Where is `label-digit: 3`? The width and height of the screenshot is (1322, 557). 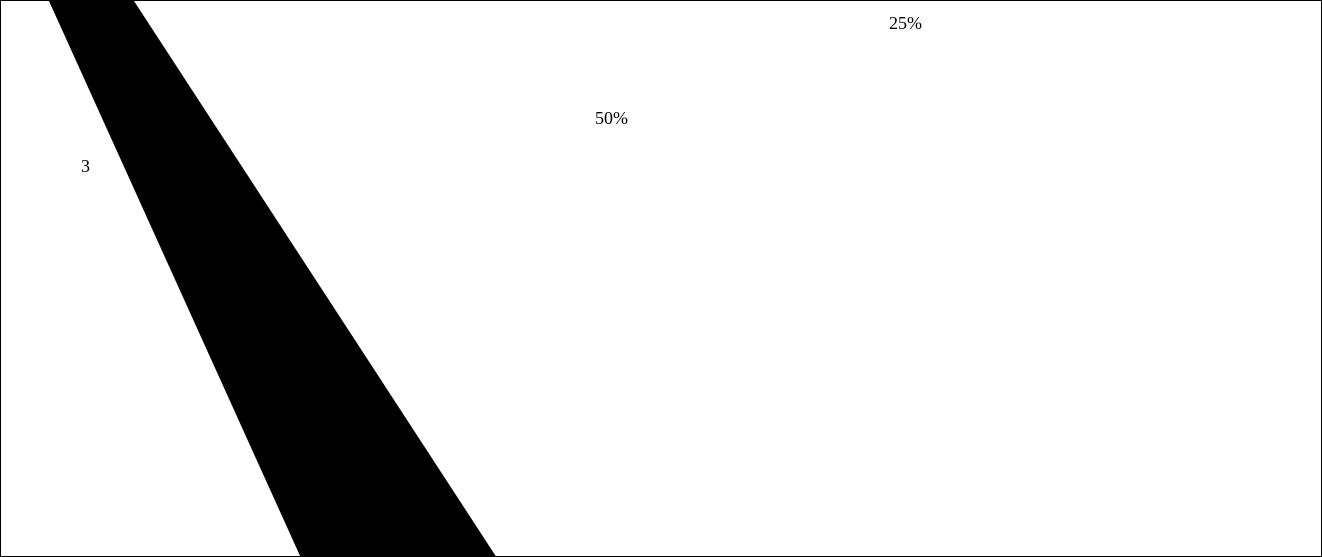 label-digit: 3 is located at coordinates (85, 166).